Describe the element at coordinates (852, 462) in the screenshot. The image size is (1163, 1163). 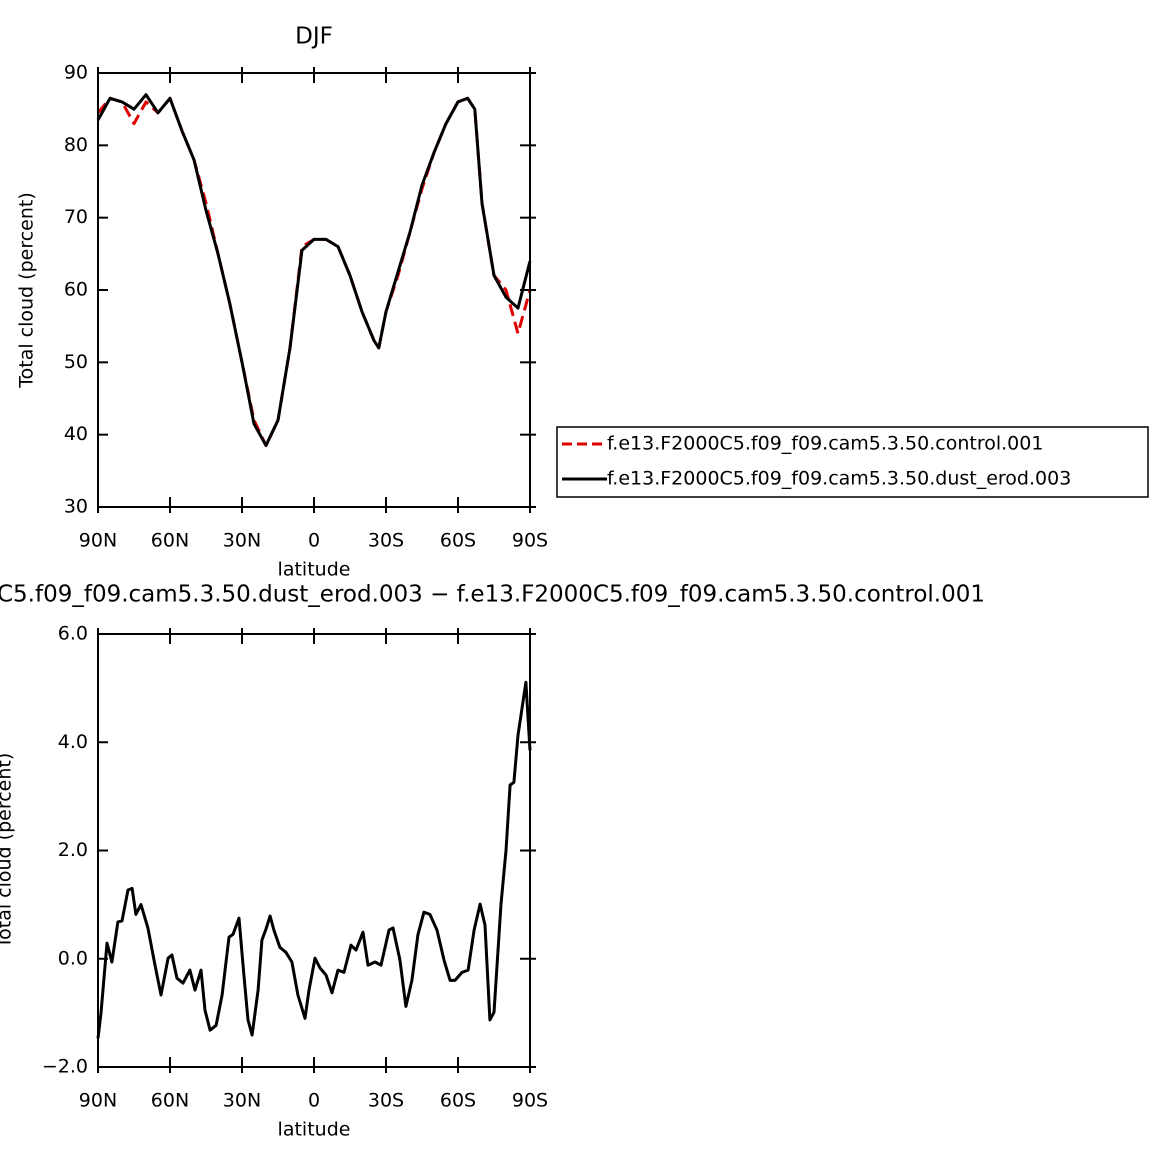
I see `legend-box` at that location.